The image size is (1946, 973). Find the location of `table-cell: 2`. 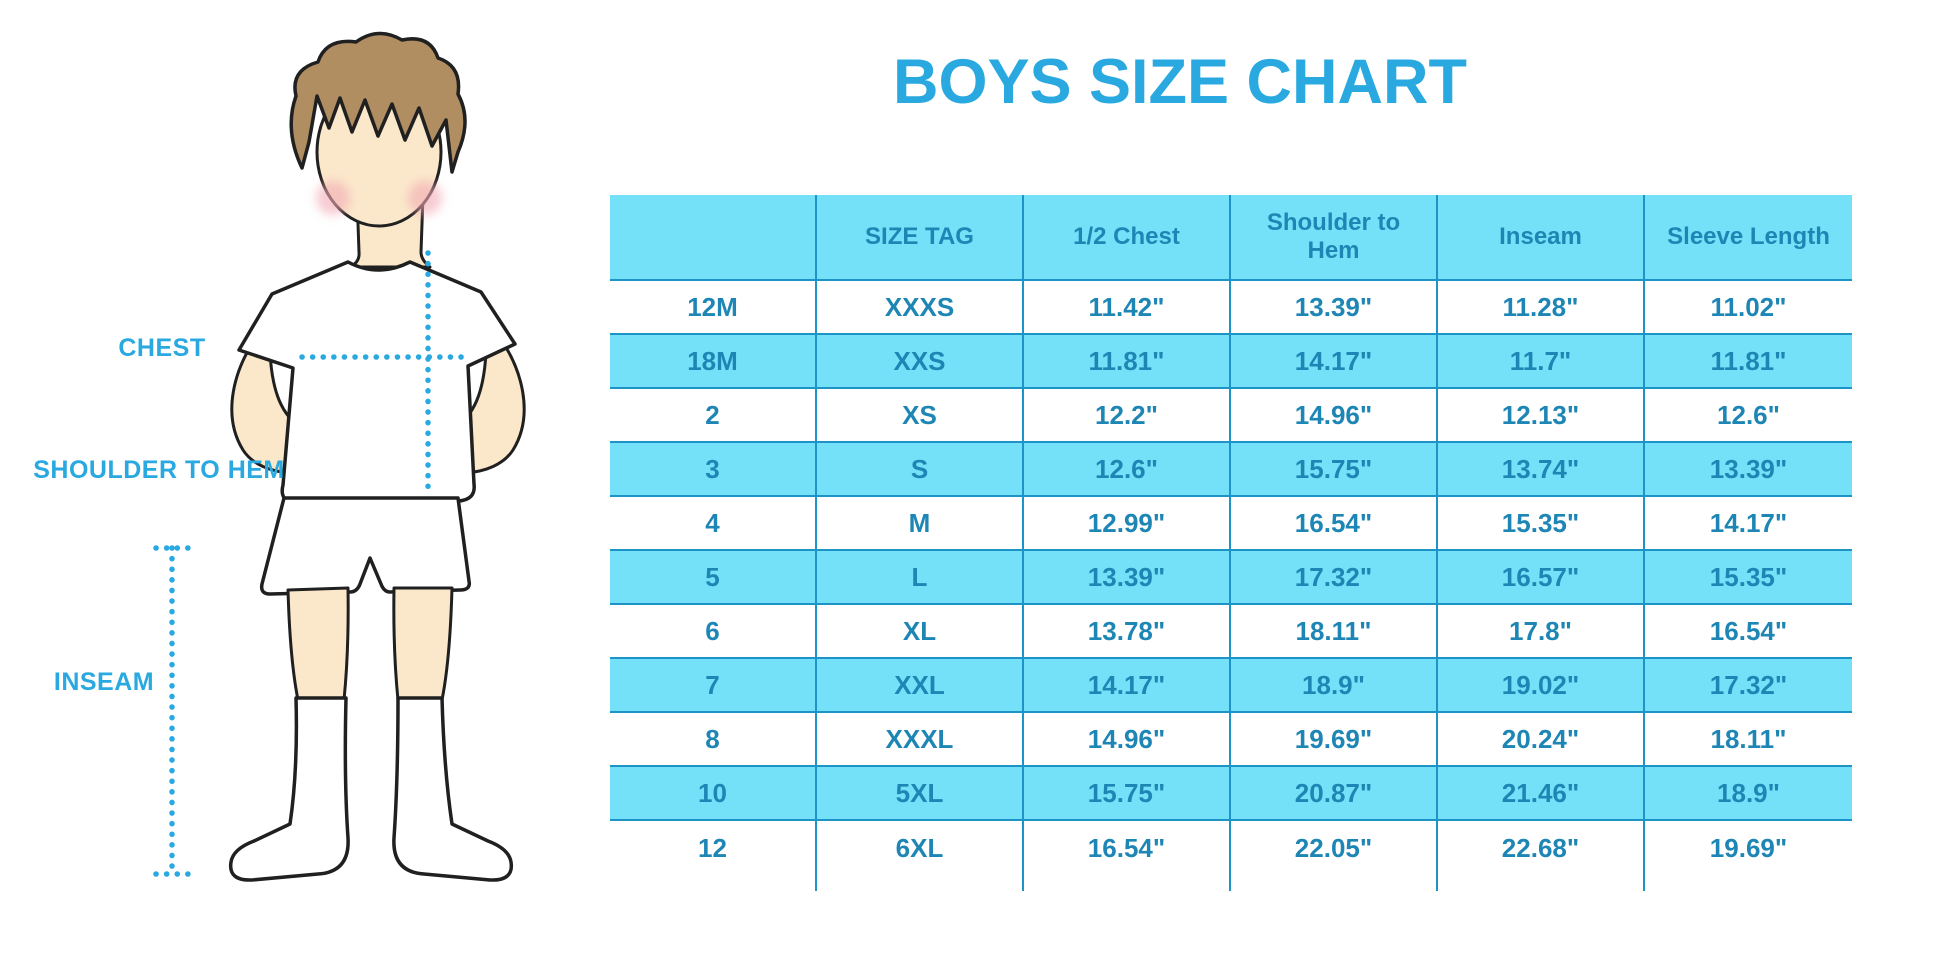

table-cell: 2 is located at coordinates (713, 416).